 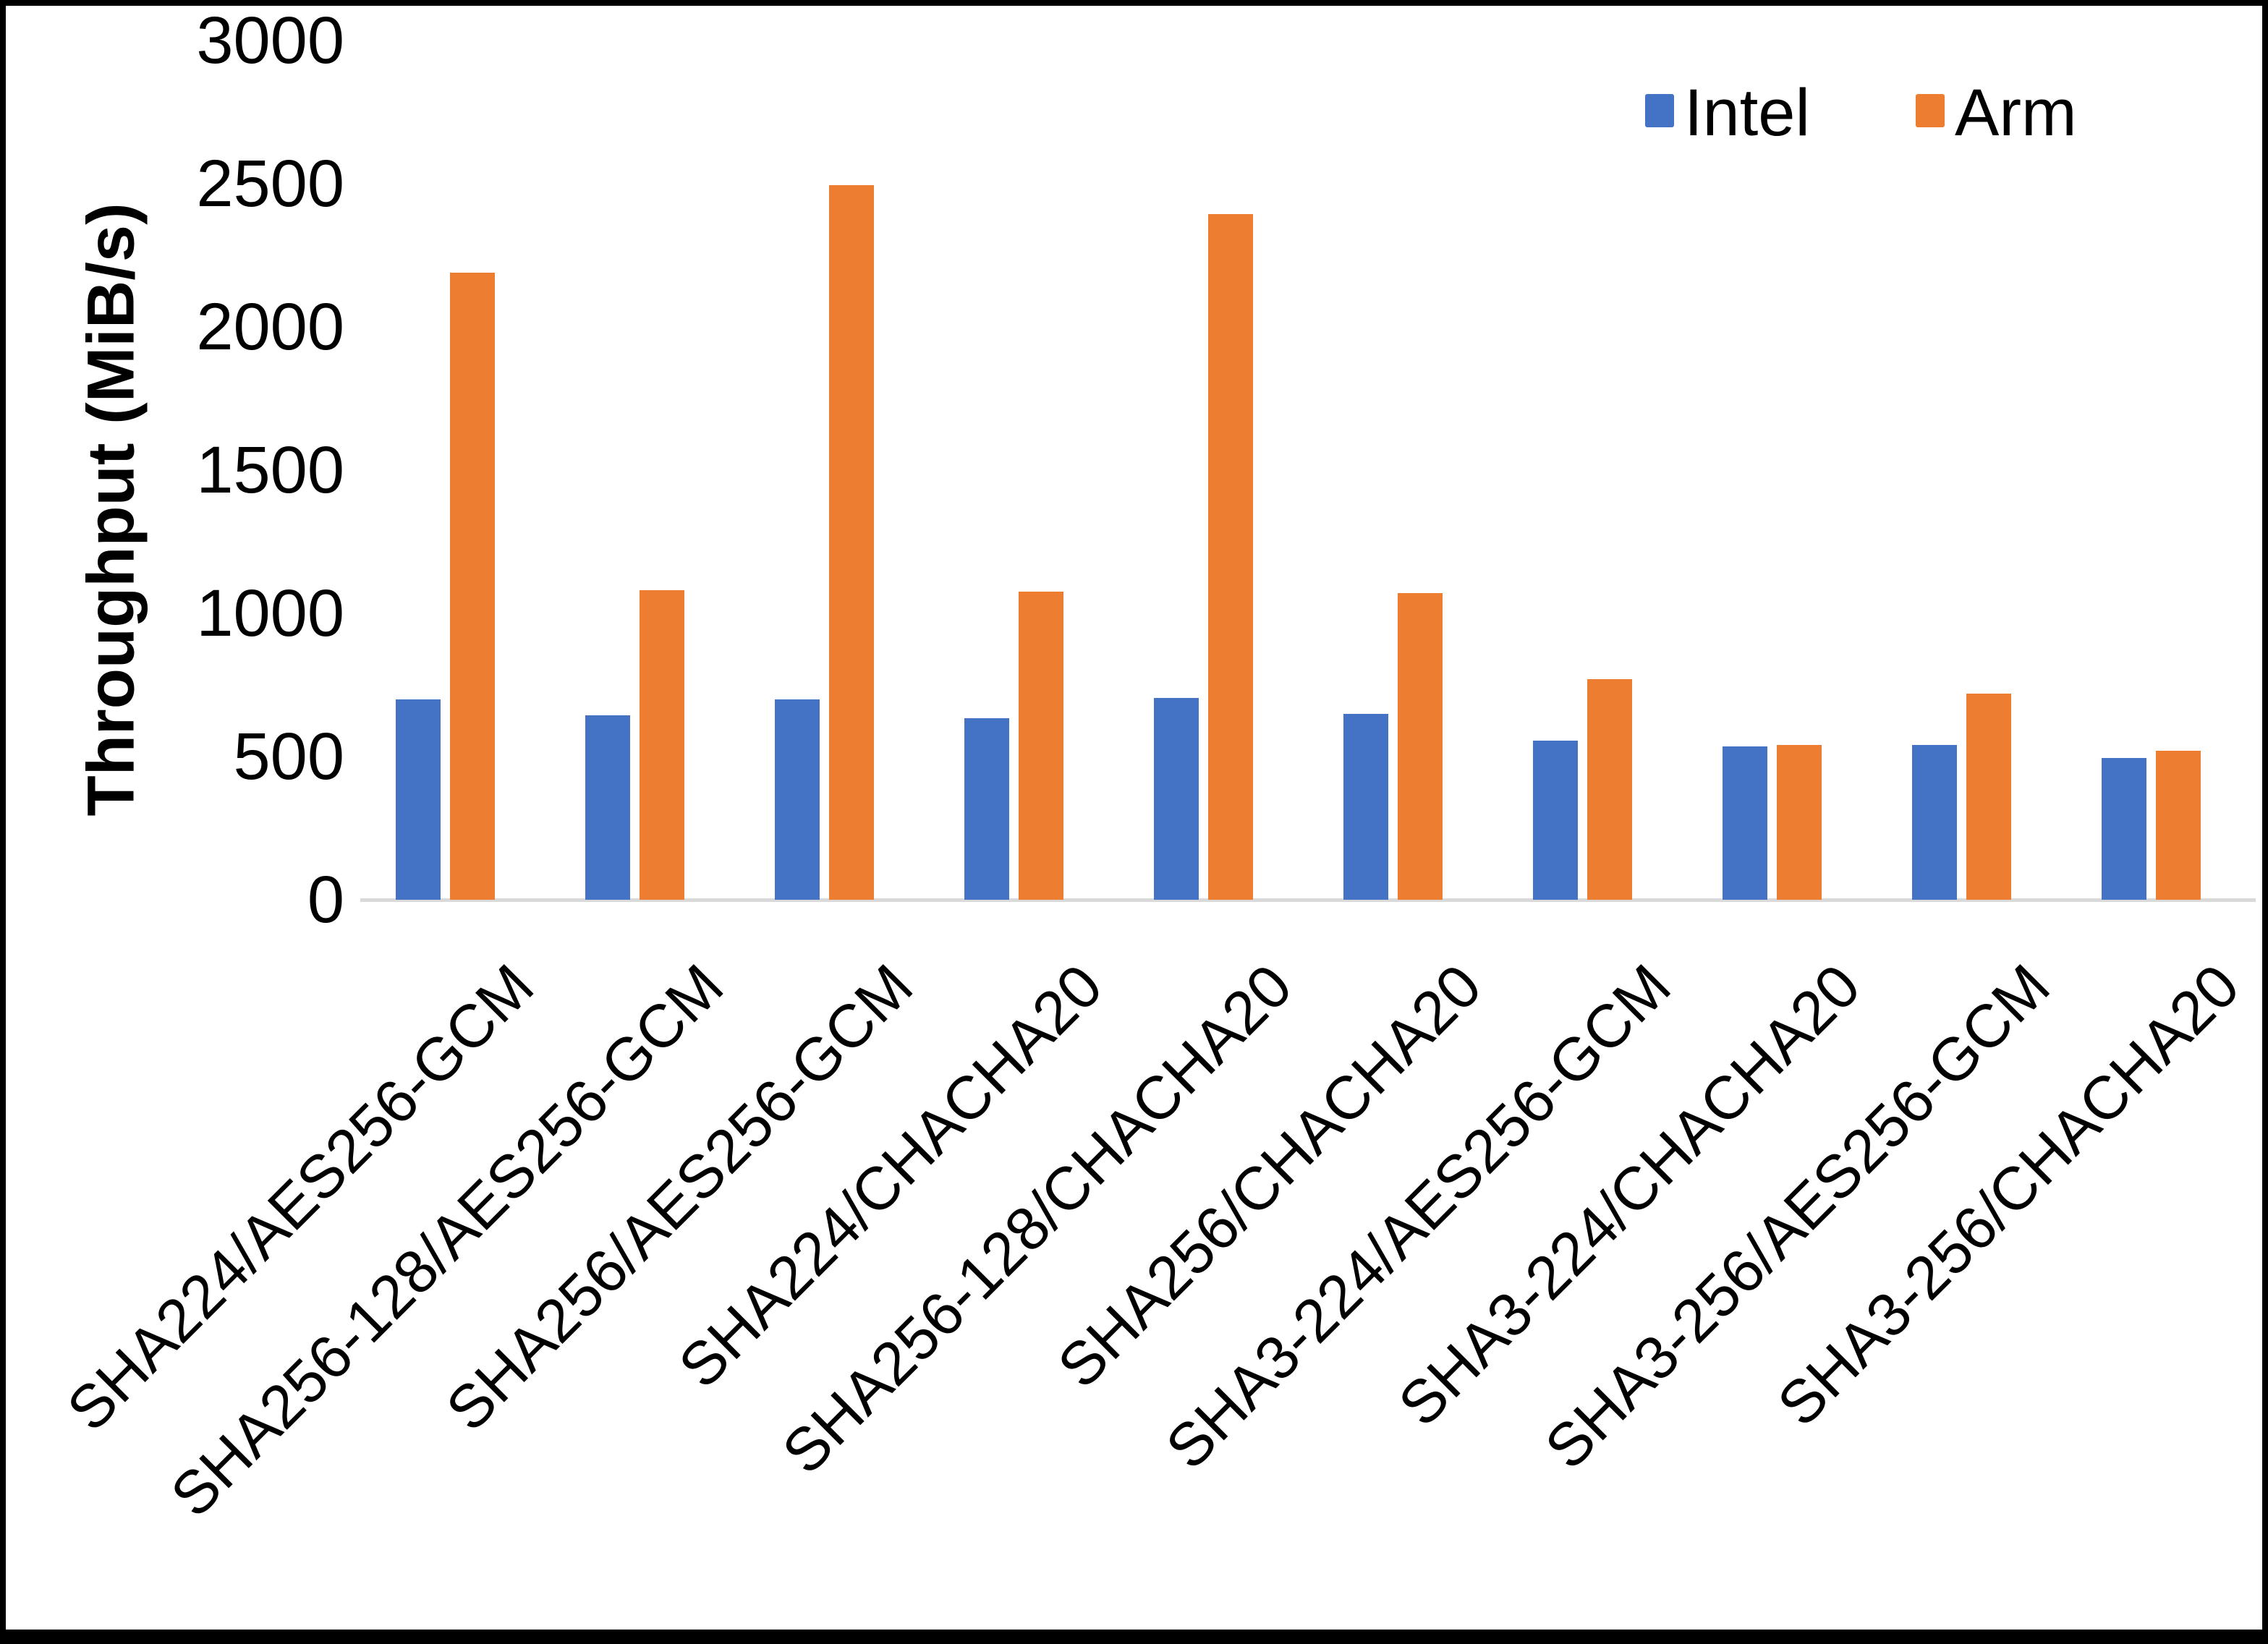 I want to click on y-tick-label-1000: 1000, so click(x=270, y=613).